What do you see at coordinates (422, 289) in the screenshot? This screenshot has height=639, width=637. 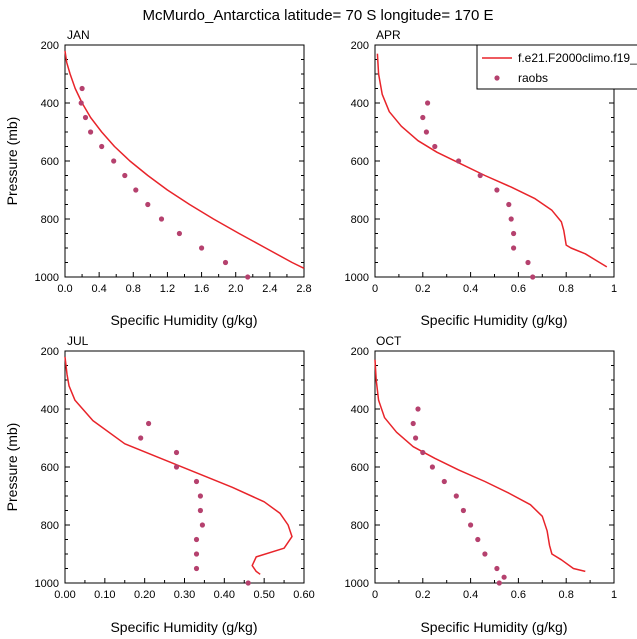 I see `panel-apr-xtick-label: 0.2` at bounding box center [422, 289].